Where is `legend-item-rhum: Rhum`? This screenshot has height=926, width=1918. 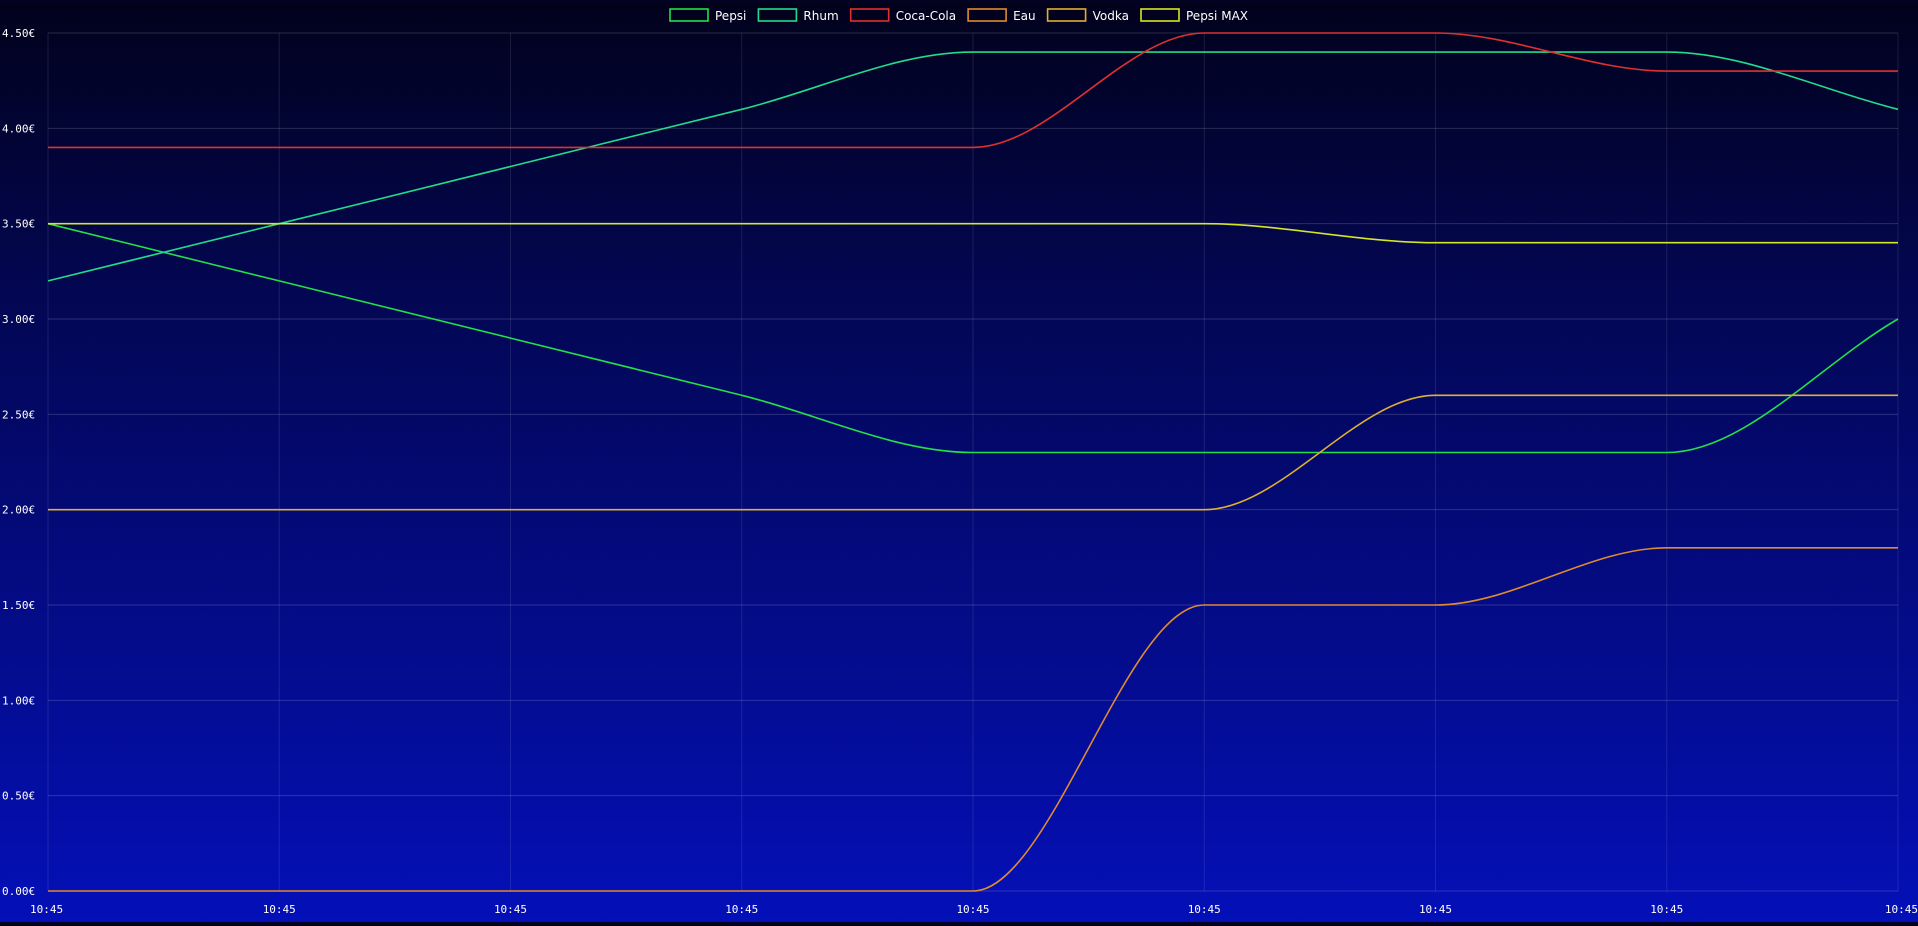 legend-item-rhum: Rhum is located at coordinates (798, 15).